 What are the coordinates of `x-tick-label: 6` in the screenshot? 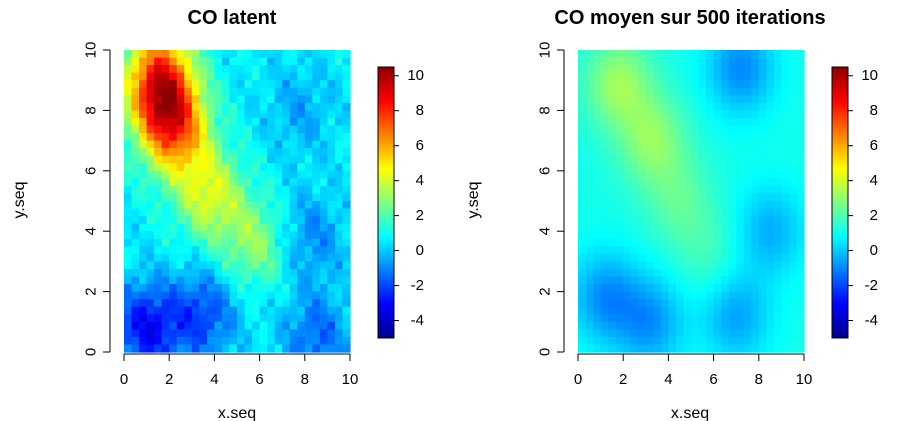 It's located at (259, 379).